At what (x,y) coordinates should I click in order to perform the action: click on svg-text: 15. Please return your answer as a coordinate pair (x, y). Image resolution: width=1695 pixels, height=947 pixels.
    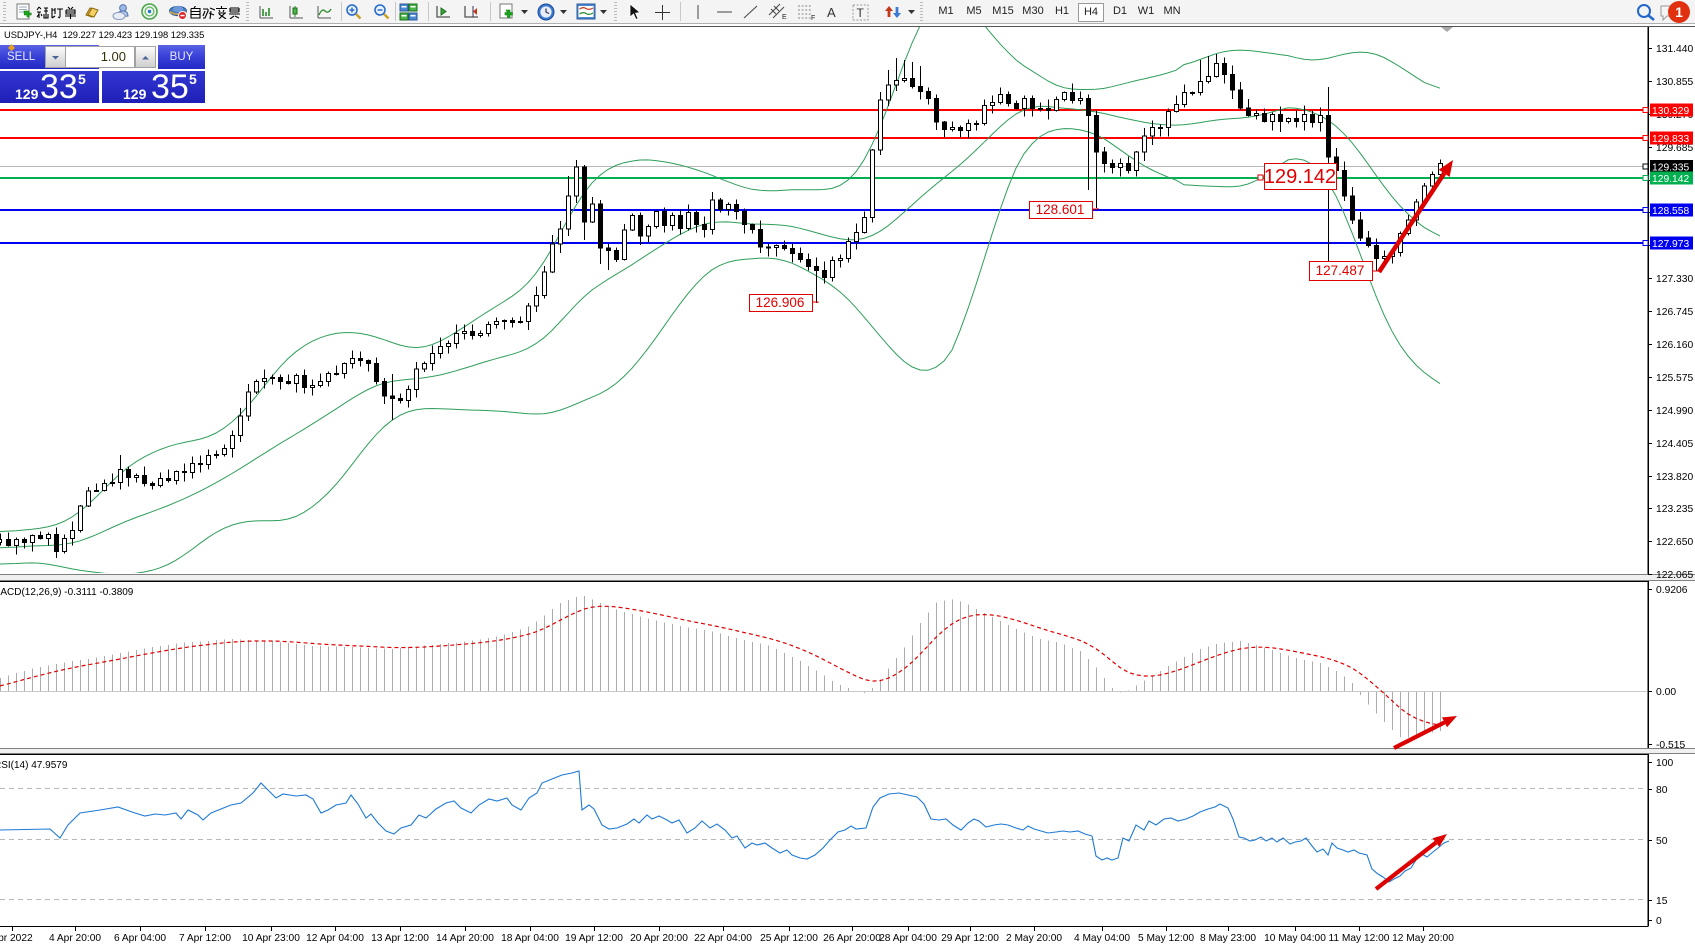
    Looking at the image, I should click on (1662, 901).